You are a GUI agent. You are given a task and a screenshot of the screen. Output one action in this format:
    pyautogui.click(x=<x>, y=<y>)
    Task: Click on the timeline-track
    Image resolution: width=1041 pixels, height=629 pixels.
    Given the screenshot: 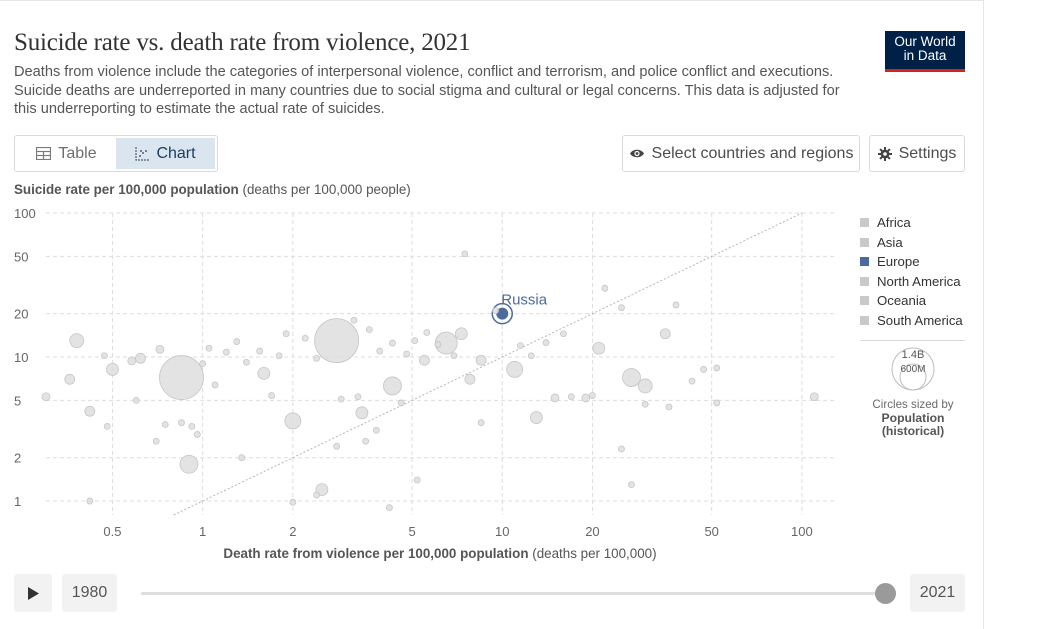 What is the action you would take?
    pyautogui.click(x=513, y=593)
    